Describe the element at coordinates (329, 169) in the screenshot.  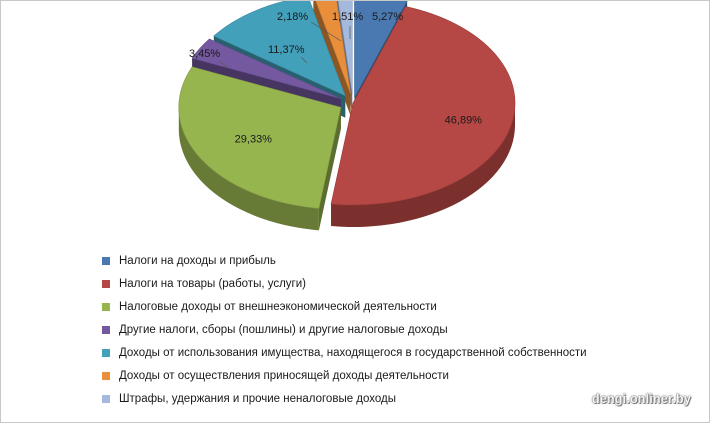
I see `pie-slice-edge` at that location.